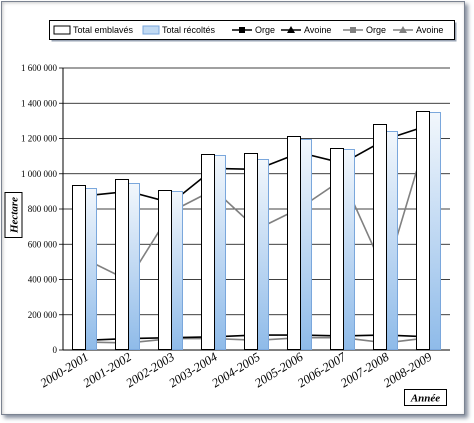  Describe the element at coordinates (39, 139) in the screenshot. I see `y-tick-label: 1 200 000` at that location.